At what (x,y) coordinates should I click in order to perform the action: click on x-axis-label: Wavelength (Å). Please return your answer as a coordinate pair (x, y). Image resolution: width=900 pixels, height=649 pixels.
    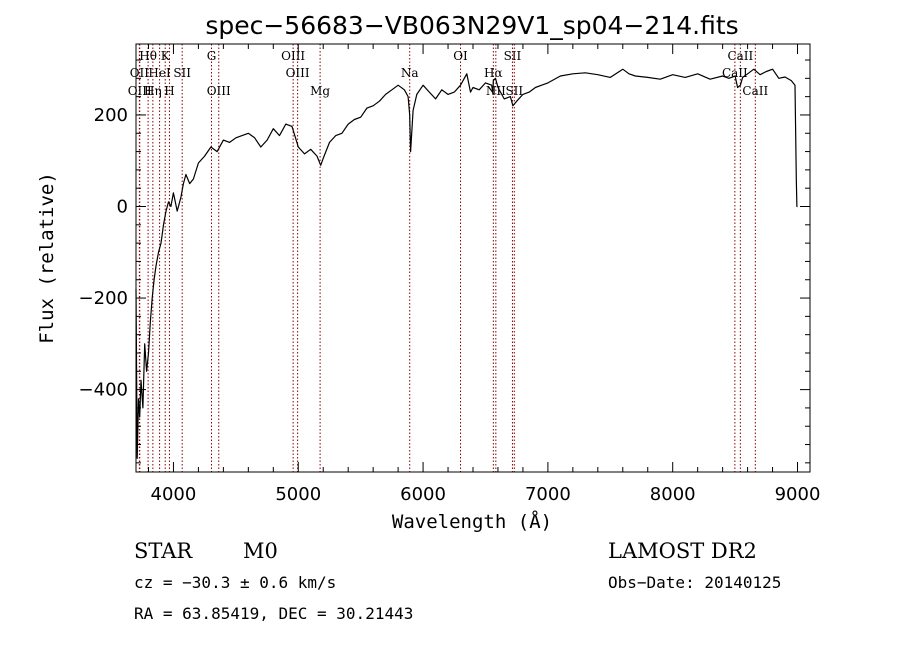
    Looking at the image, I should click on (472, 521).